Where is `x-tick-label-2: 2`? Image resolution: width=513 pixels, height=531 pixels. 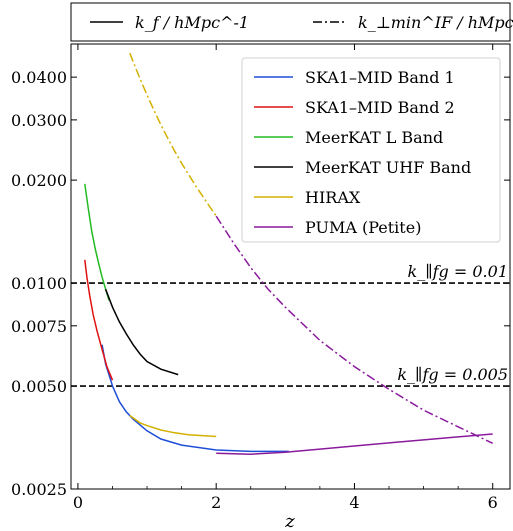
x-tick-label-2: 2 is located at coordinates (216, 502).